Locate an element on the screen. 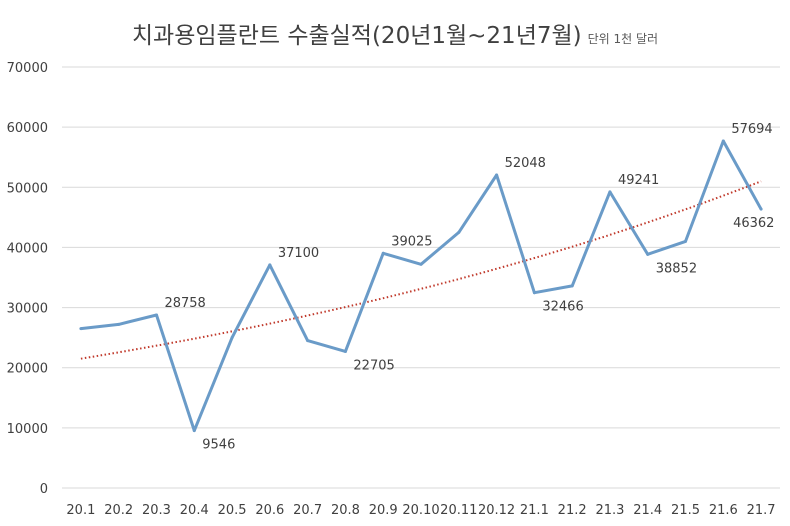 Image resolution: width=790 pixels, height=526 pixels. data-label: 57694 is located at coordinates (751, 129).